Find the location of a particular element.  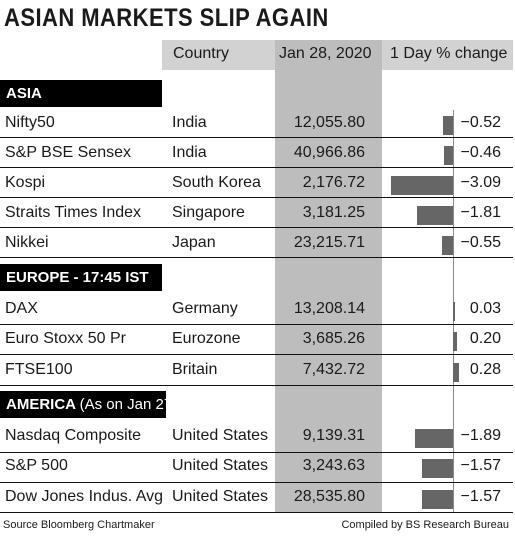

index-name: Kospi is located at coordinates (25, 182).